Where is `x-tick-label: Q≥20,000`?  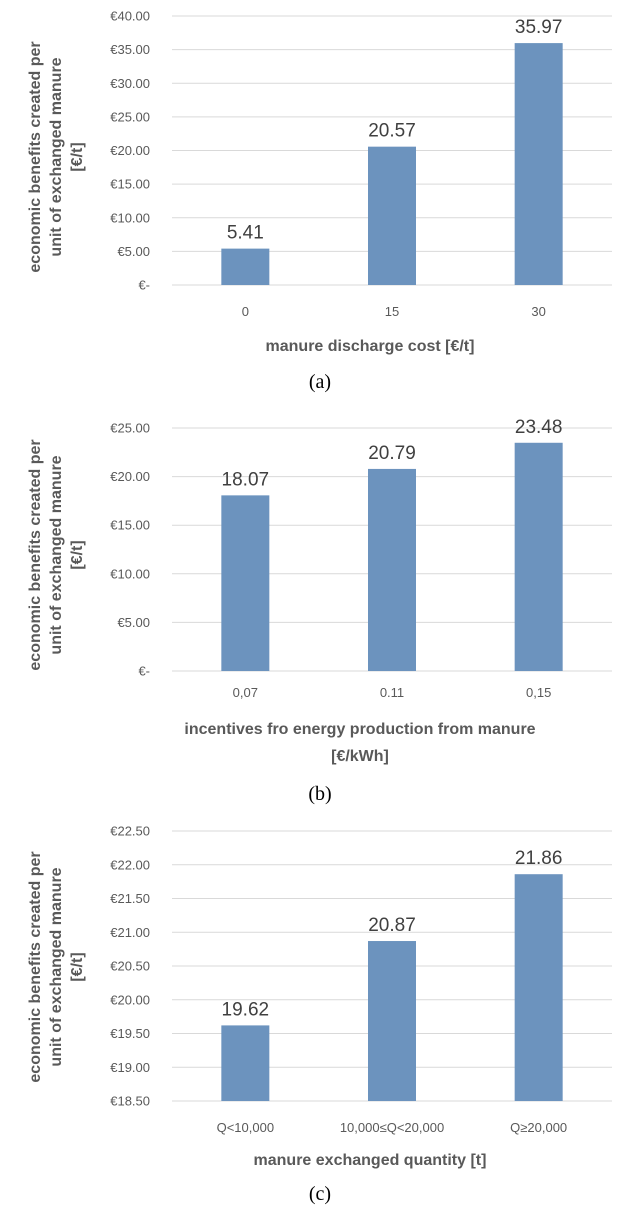 x-tick-label: Q≥20,000 is located at coordinates (538, 1127).